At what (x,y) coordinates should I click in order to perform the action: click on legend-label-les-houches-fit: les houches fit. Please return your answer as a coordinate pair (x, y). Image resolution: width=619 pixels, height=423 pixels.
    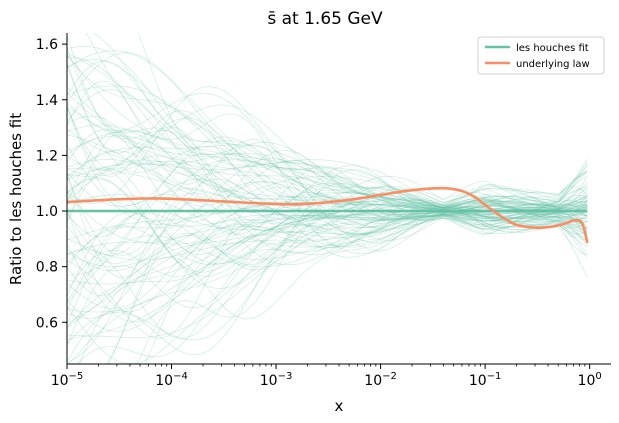
    Looking at the image, I should click on (552, 48).